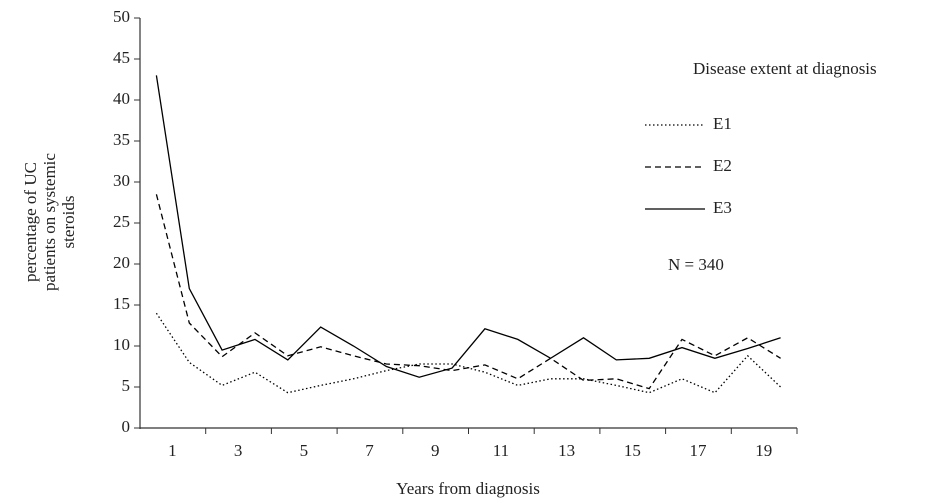  I want to click on x-tick-label: 9, so click(435, 450).